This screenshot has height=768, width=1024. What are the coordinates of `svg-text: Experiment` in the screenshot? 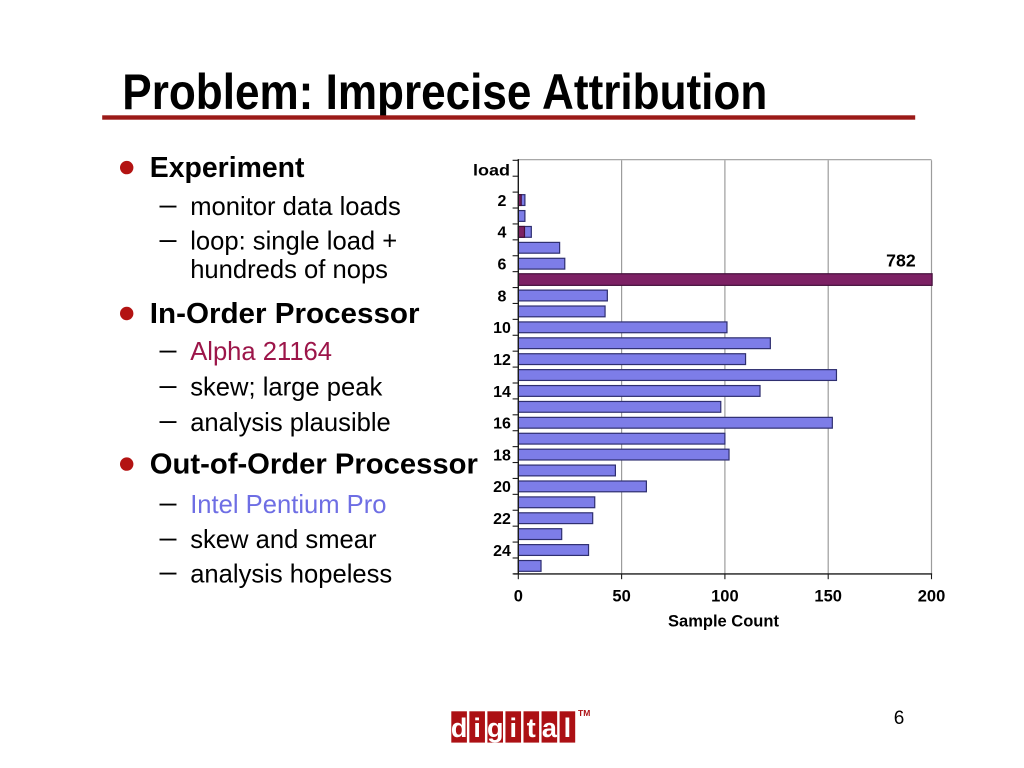 It's located at (227, 168).